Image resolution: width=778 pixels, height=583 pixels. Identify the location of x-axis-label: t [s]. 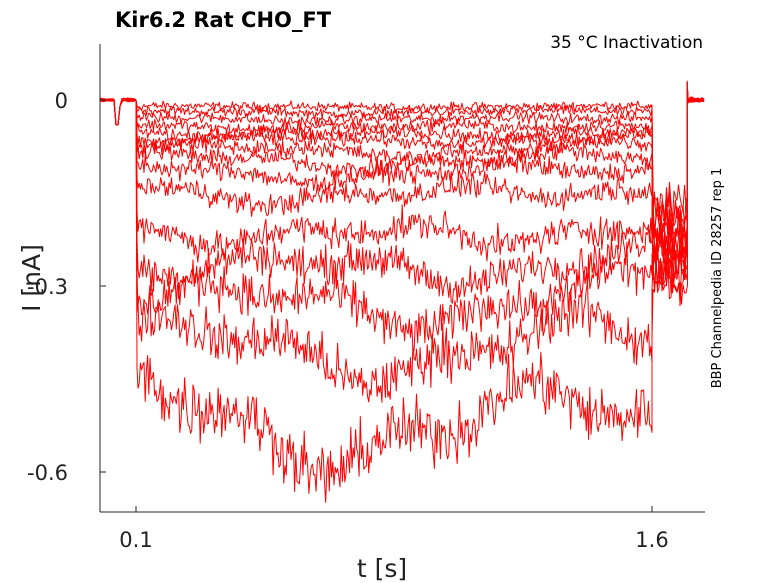
(382, 568).